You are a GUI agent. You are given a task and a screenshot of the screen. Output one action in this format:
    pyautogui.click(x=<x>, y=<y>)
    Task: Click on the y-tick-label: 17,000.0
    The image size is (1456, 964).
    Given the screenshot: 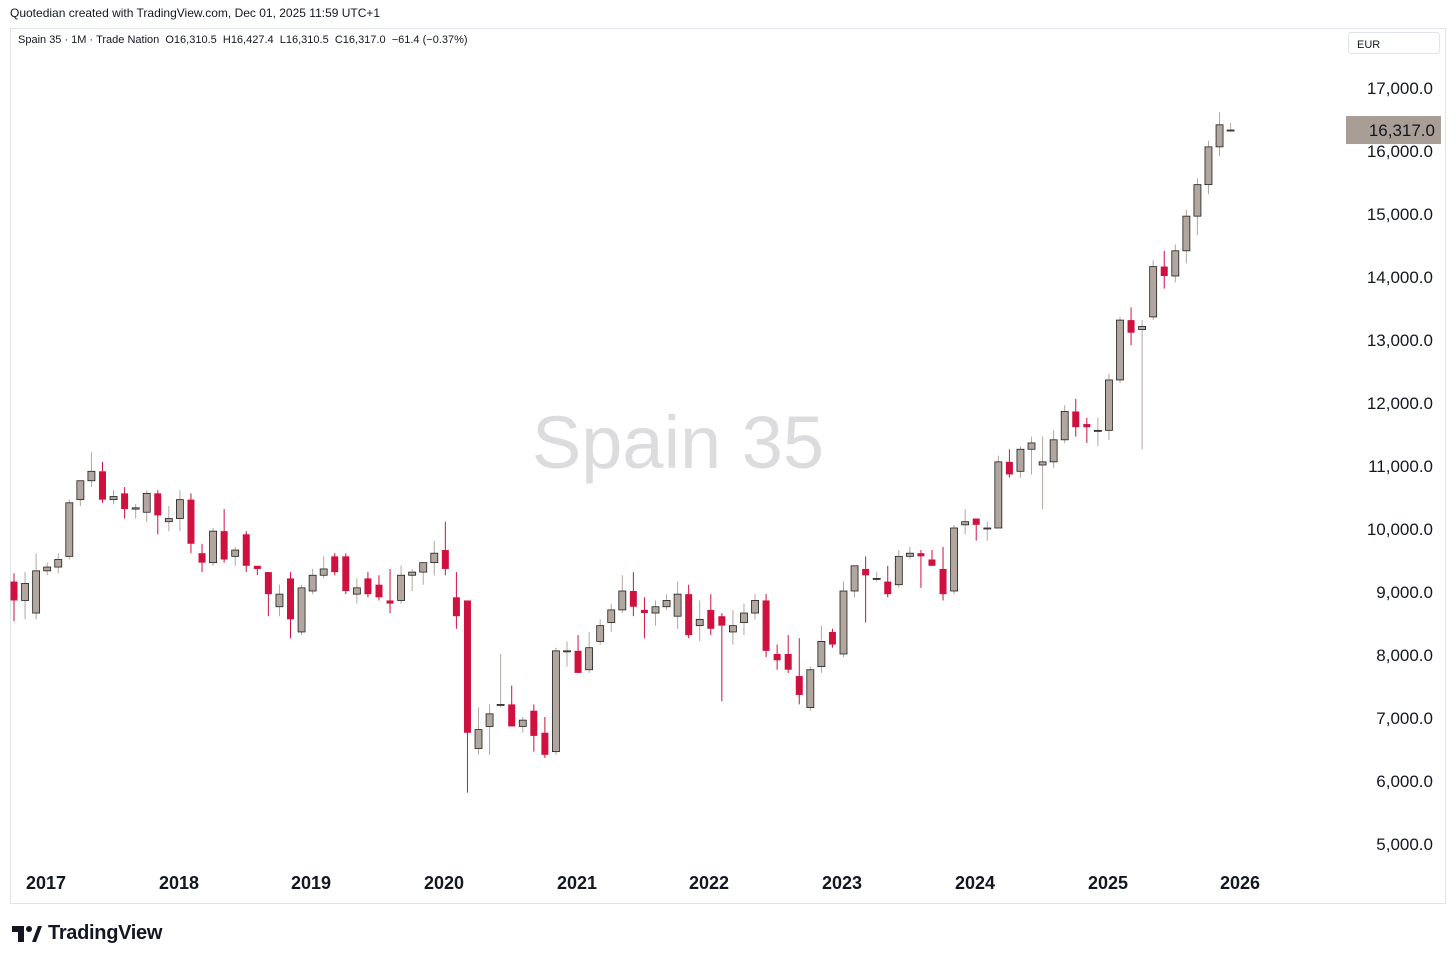 What is the action you would take?
    pyautogui.click(x=1400, y=88)
    